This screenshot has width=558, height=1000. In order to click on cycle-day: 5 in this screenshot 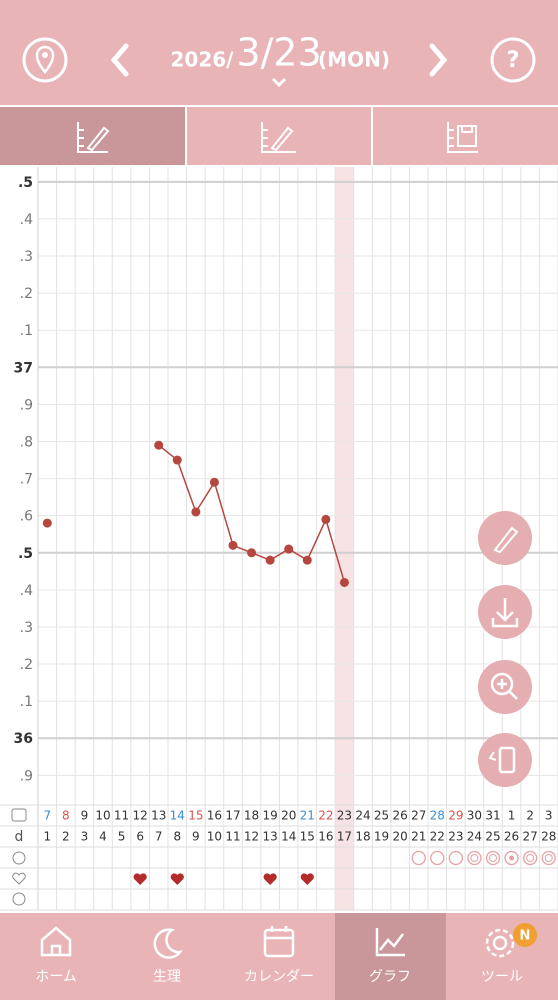, I will do `click(122, 837)`.